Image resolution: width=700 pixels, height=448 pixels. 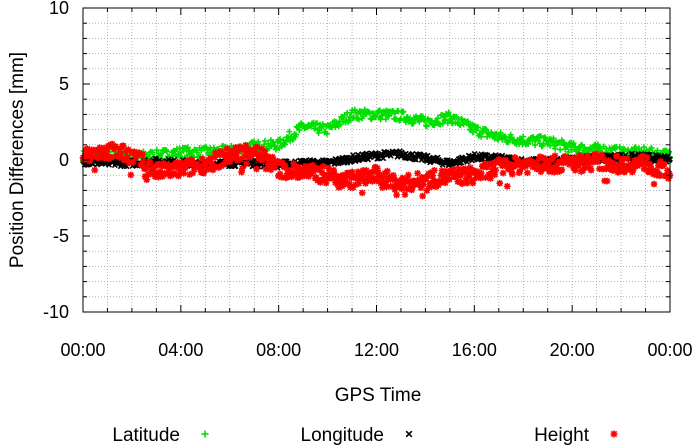 I want to click on series-height, so click(x=376, y=170).